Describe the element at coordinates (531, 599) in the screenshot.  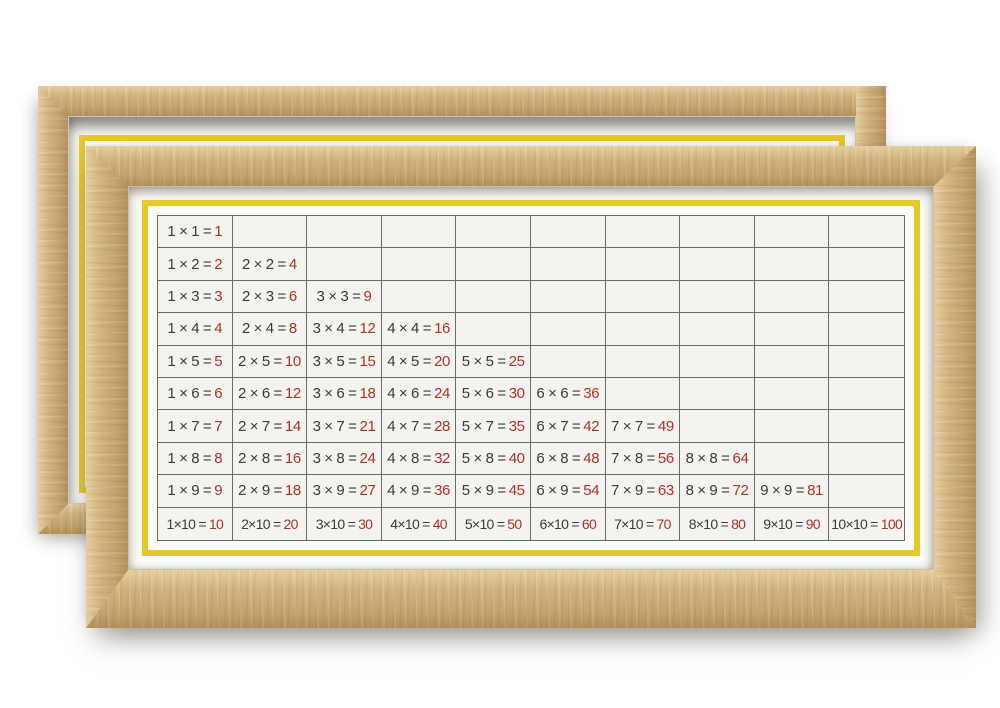
I see `front-frame-rail-bottom` at that location.